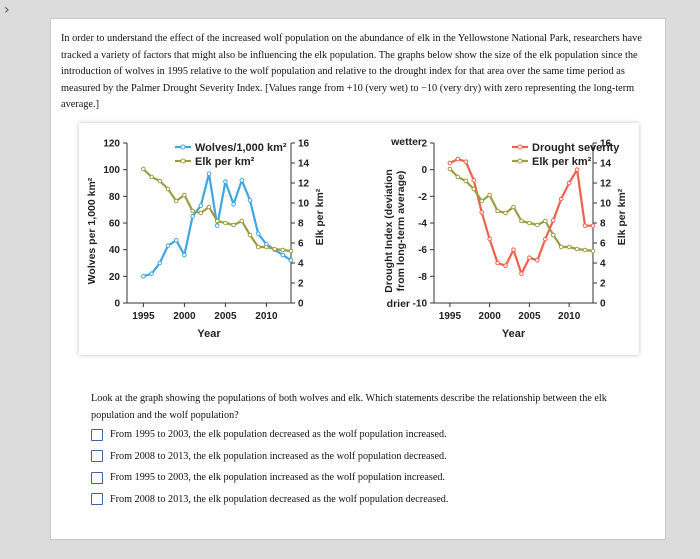 Image resolution: width=700 pixels, height=559 pixels. What do you see at coordinates (450, 316) in the screenshot?
I see `drought-chart-xtick-label: 1995` at bounding box center [450, 316].